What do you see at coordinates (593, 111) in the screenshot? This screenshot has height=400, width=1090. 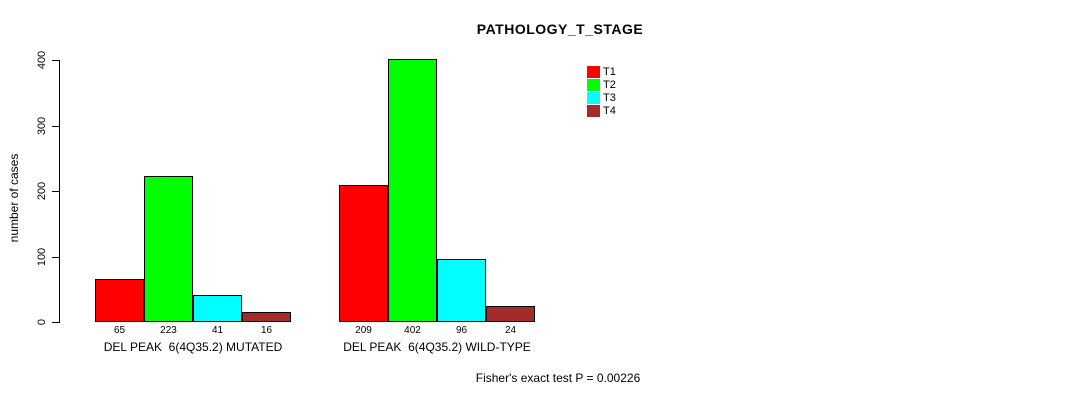 I see `legend-swatch-t4` at bounding box center [593, 111].